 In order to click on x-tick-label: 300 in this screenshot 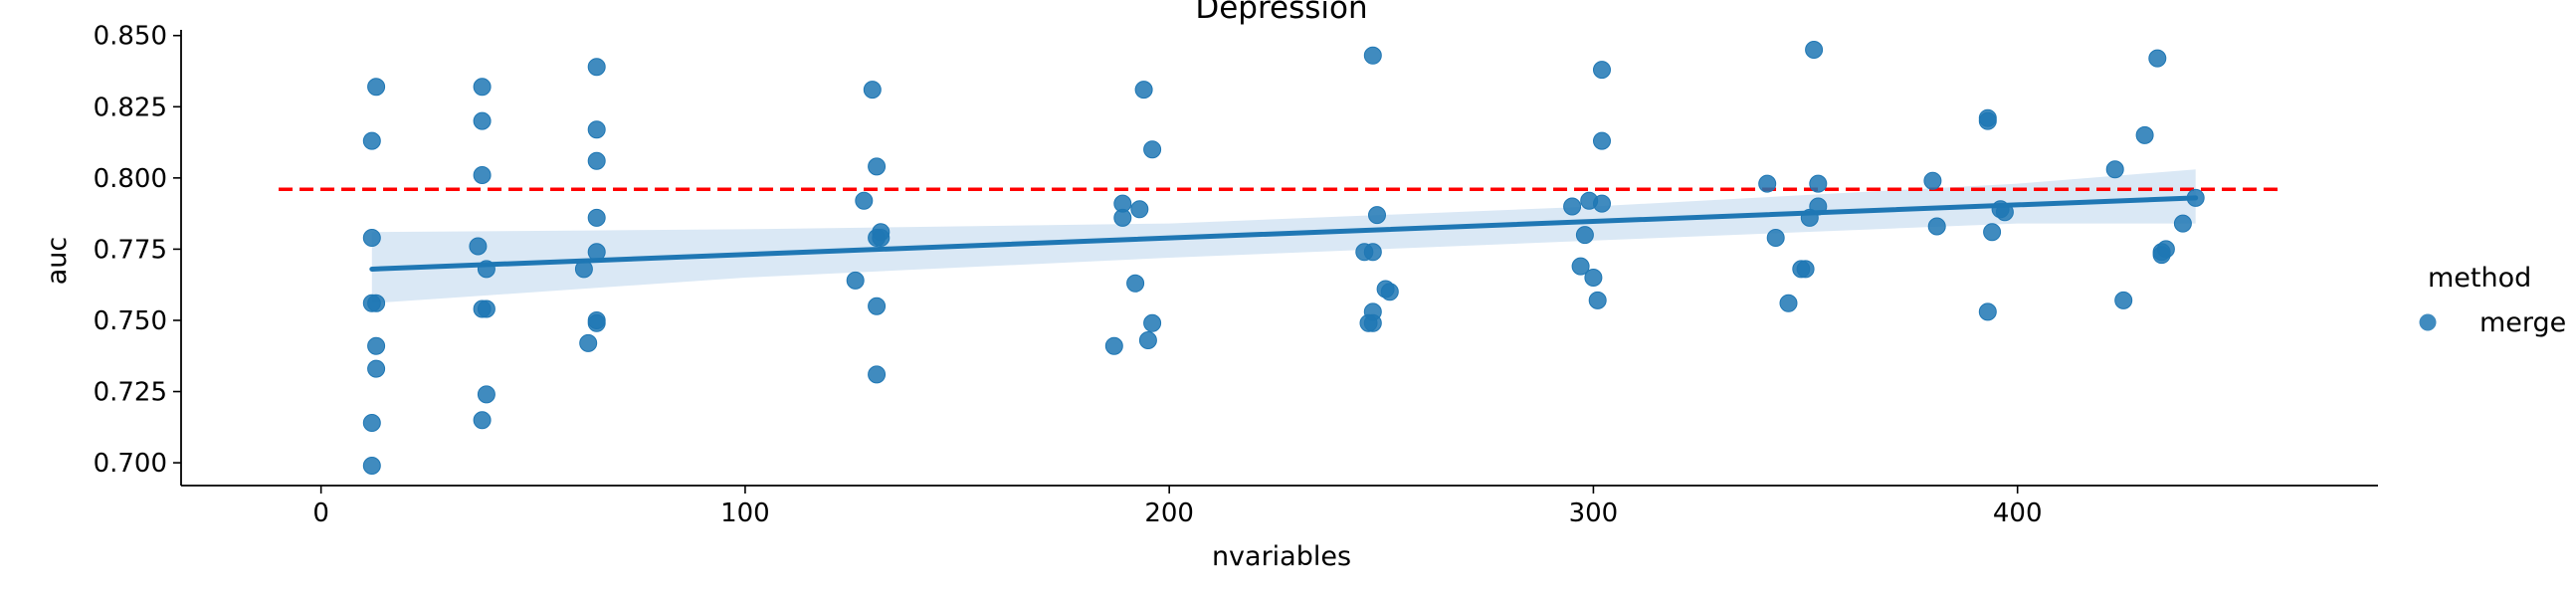, I will do `click(1594, 513)`.